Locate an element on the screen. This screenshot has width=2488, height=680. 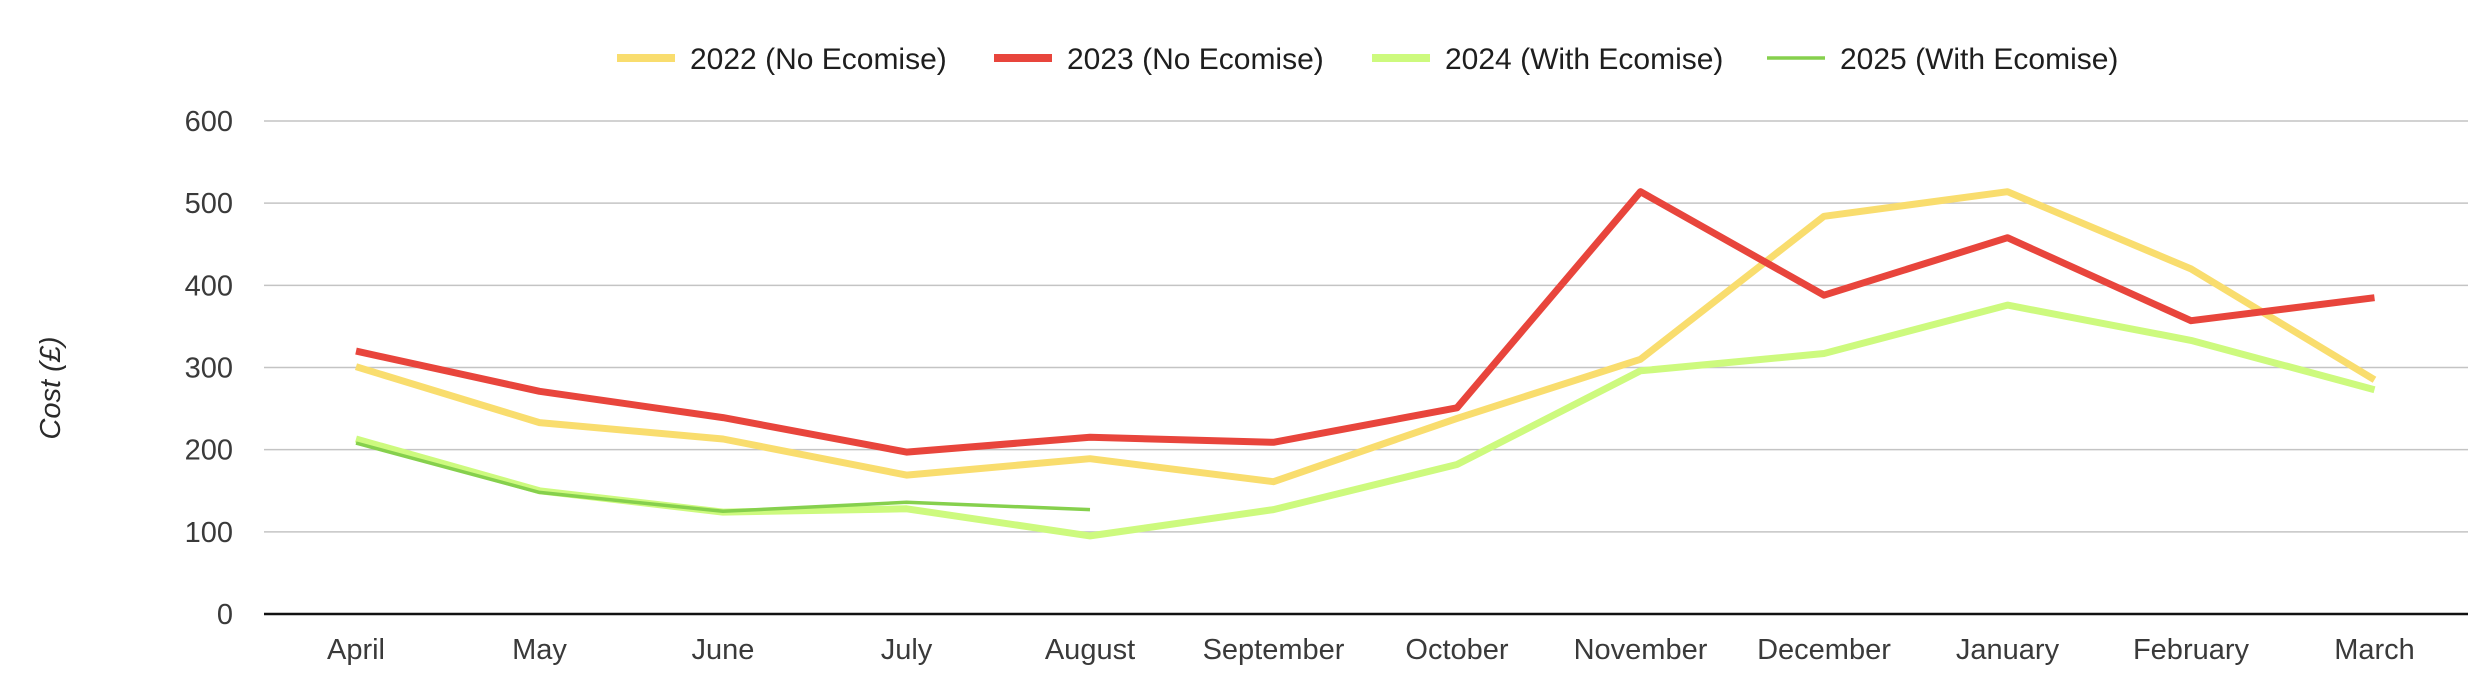
x-tick-label: November is located at coordinates (1641, 650).